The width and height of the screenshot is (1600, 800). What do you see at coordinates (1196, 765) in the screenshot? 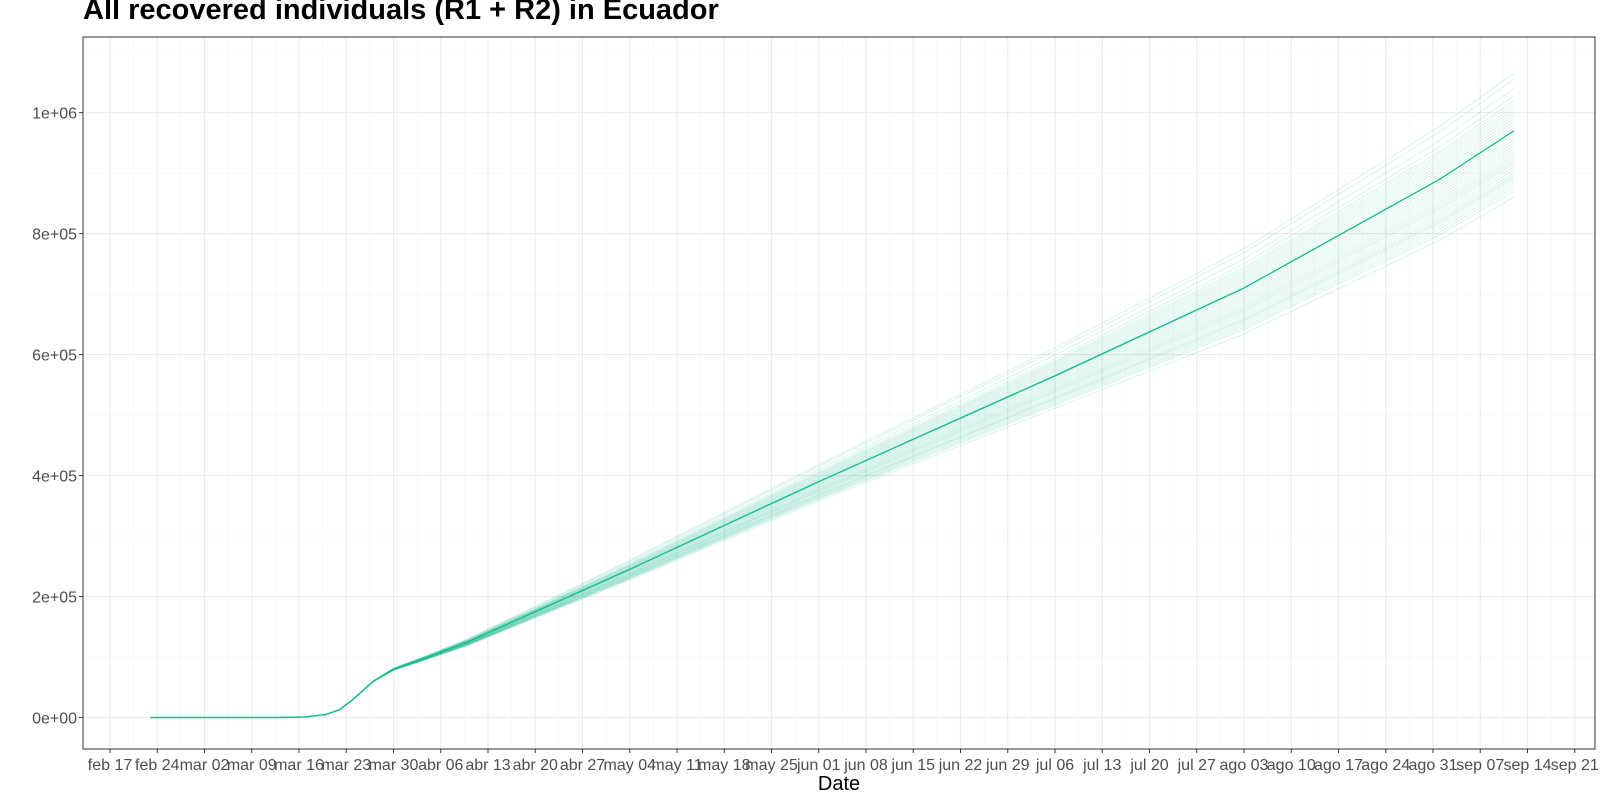
I see `x-tick-label: jul 27` at bounding box center [1196, 765].